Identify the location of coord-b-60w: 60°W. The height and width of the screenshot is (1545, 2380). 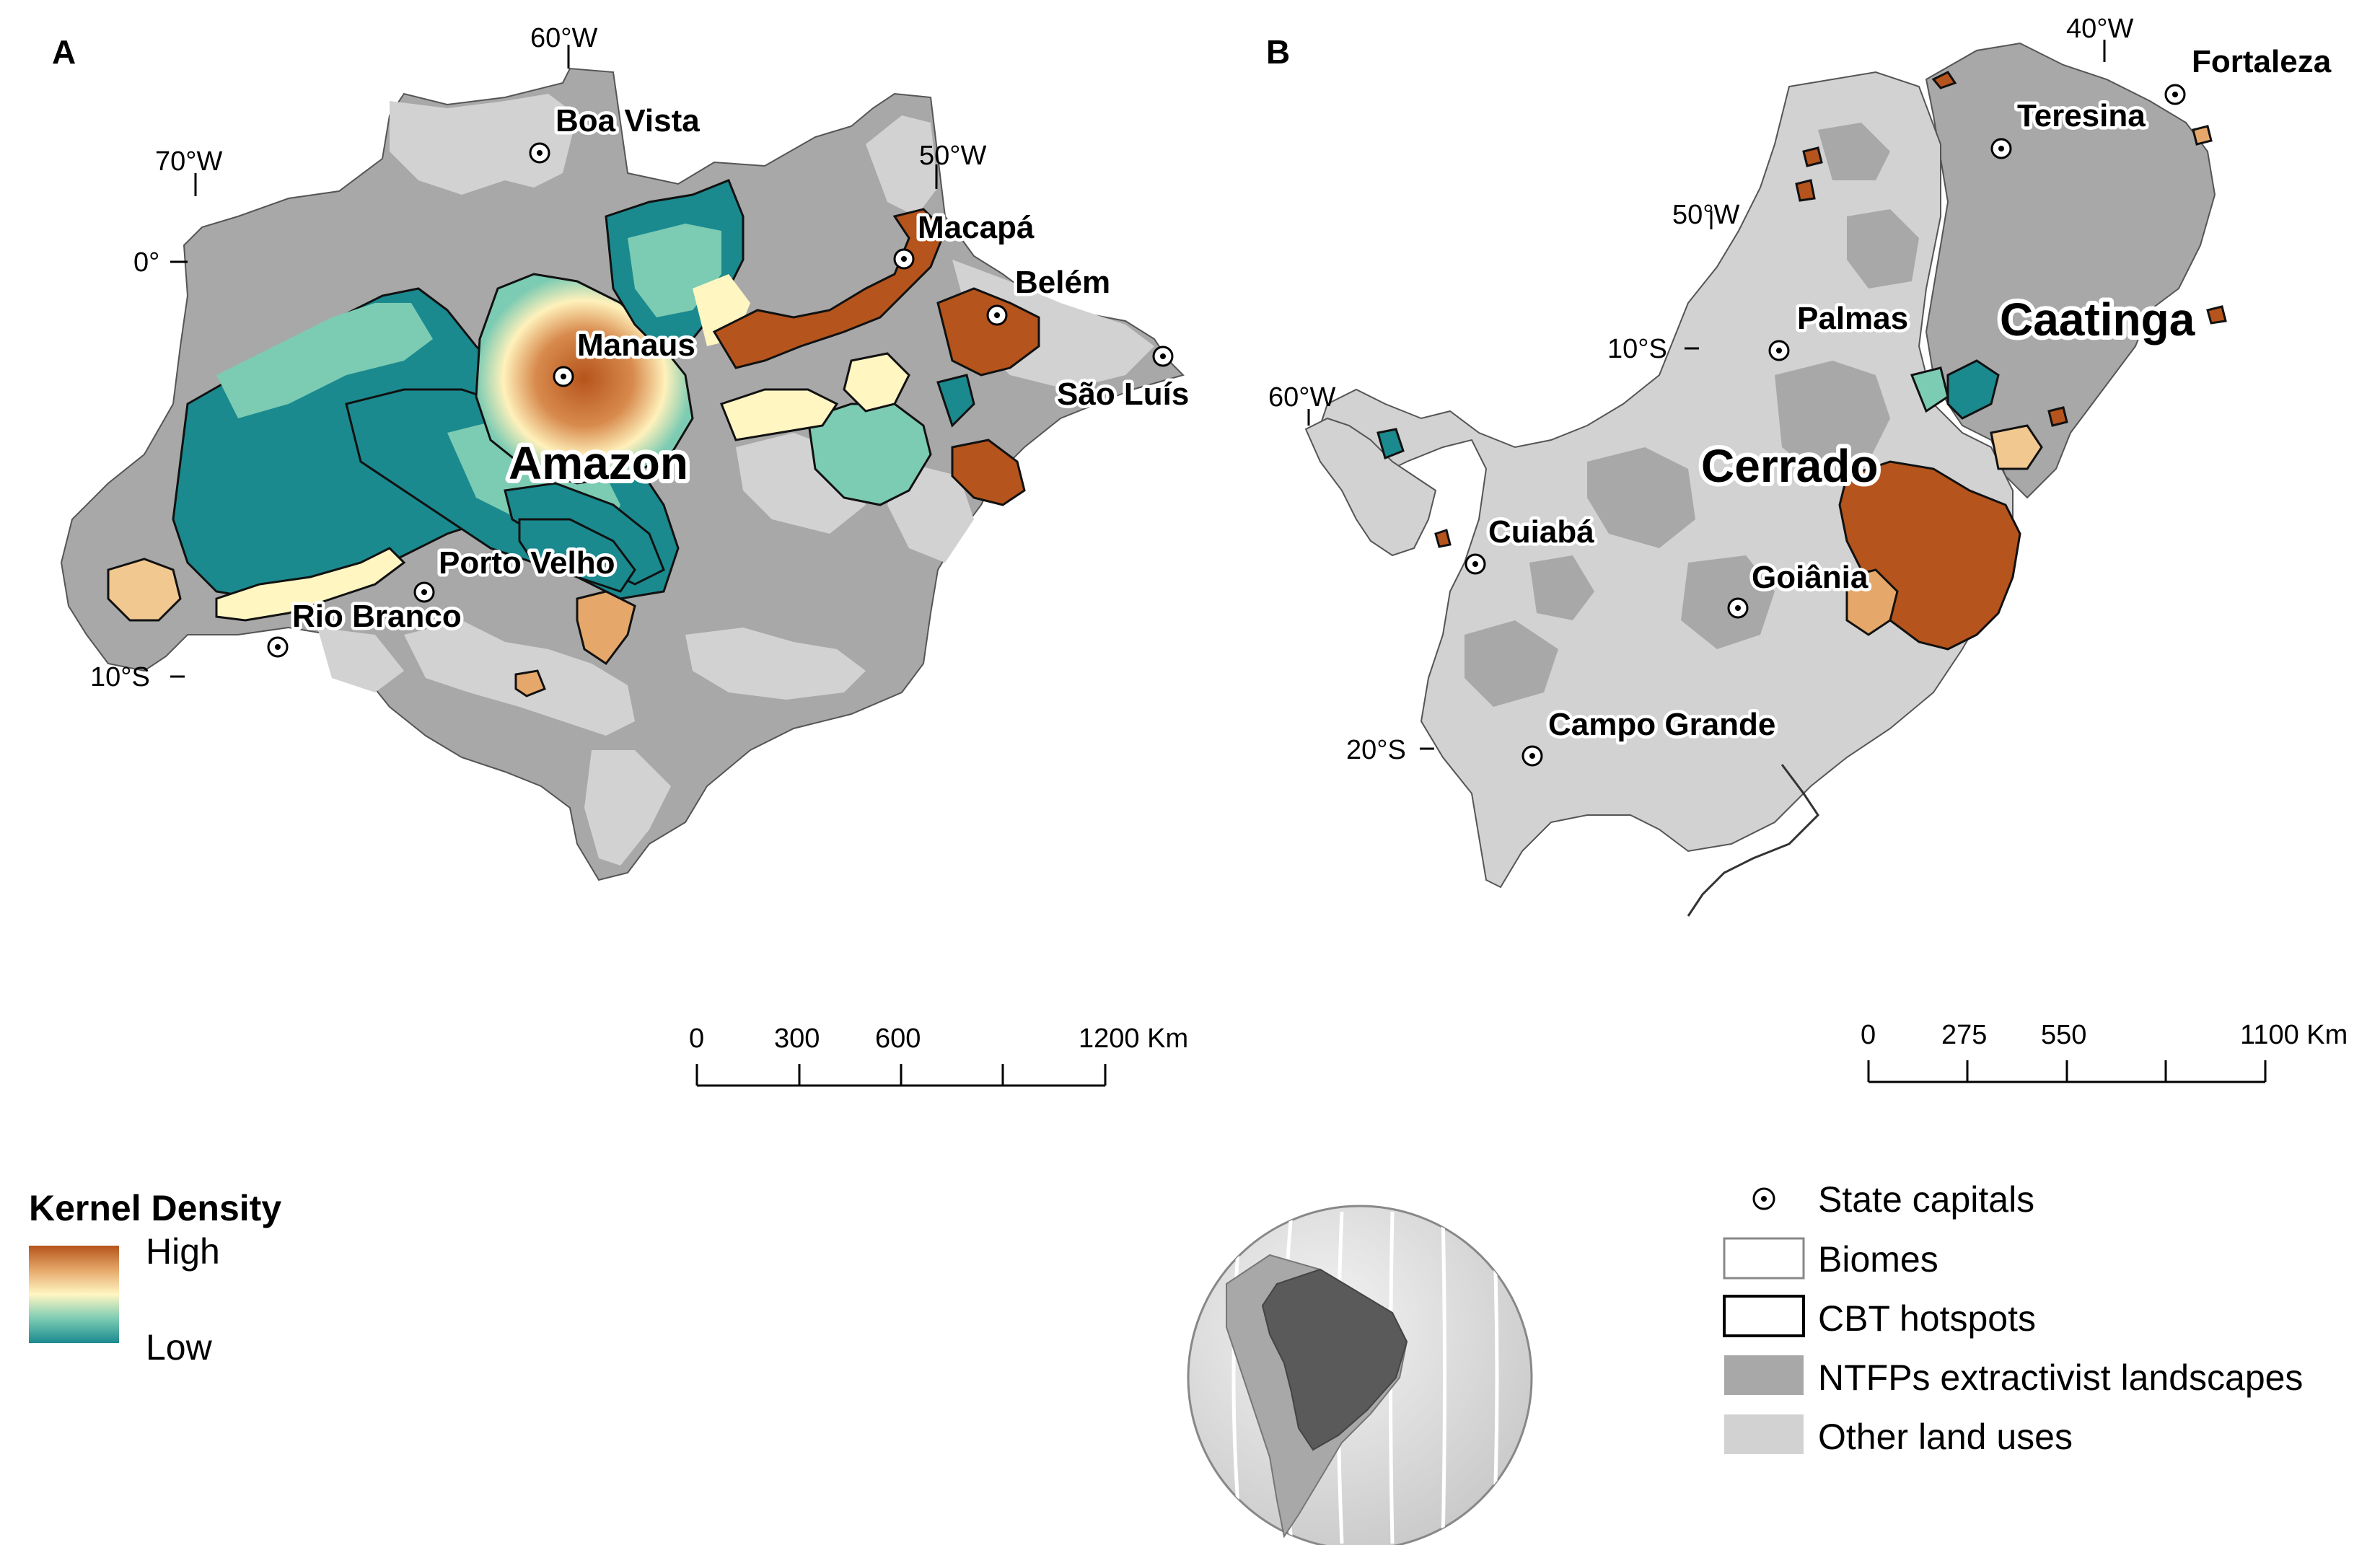
(1301, 397).